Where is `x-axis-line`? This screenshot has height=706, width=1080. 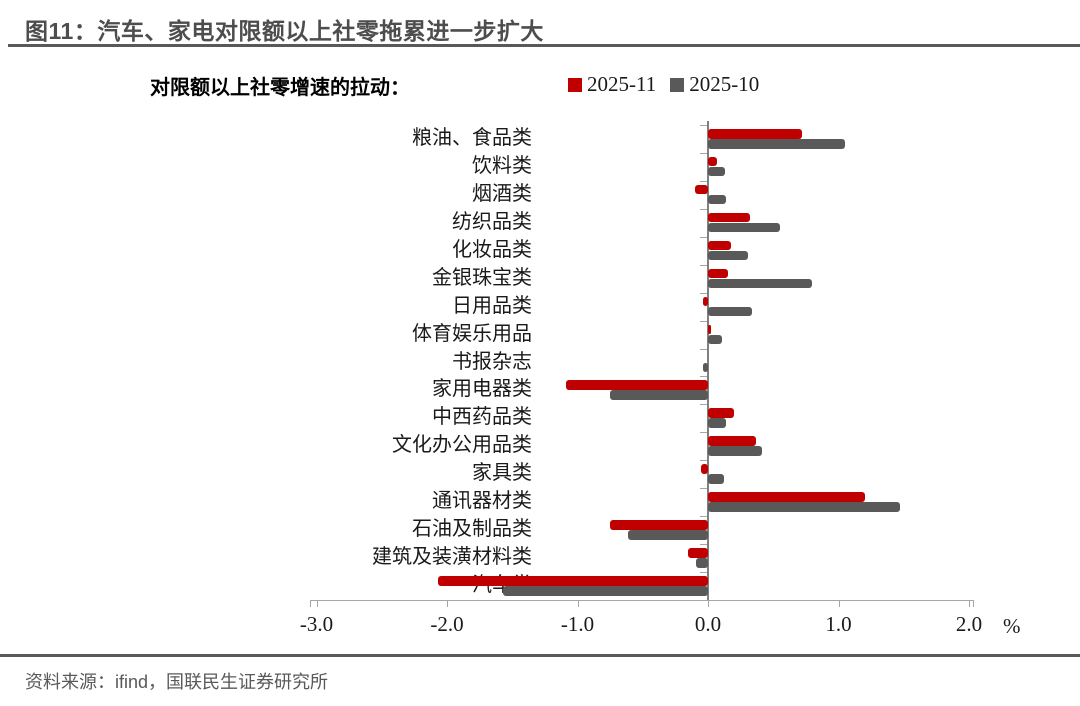
x-axis-line is located at coordinates (641, 600).